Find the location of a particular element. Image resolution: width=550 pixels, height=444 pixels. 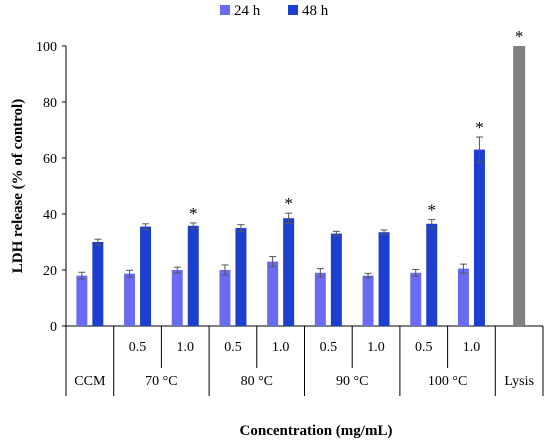

legend-label: 48 h is located at coordinates (315, 11).